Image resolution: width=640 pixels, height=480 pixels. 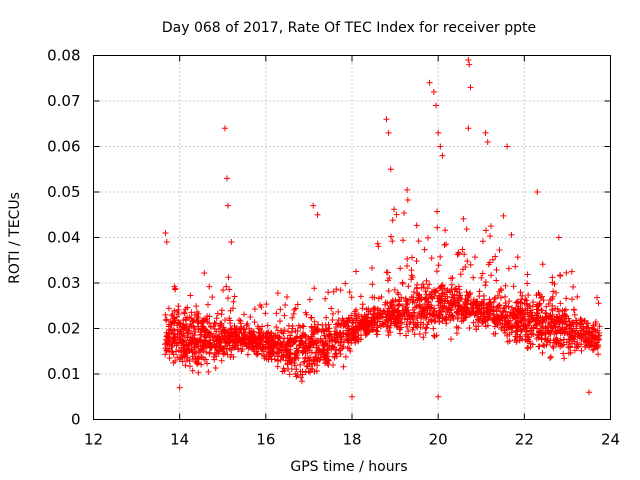 I want to click on x-tick-label: 24, so click(x=610, y=440).